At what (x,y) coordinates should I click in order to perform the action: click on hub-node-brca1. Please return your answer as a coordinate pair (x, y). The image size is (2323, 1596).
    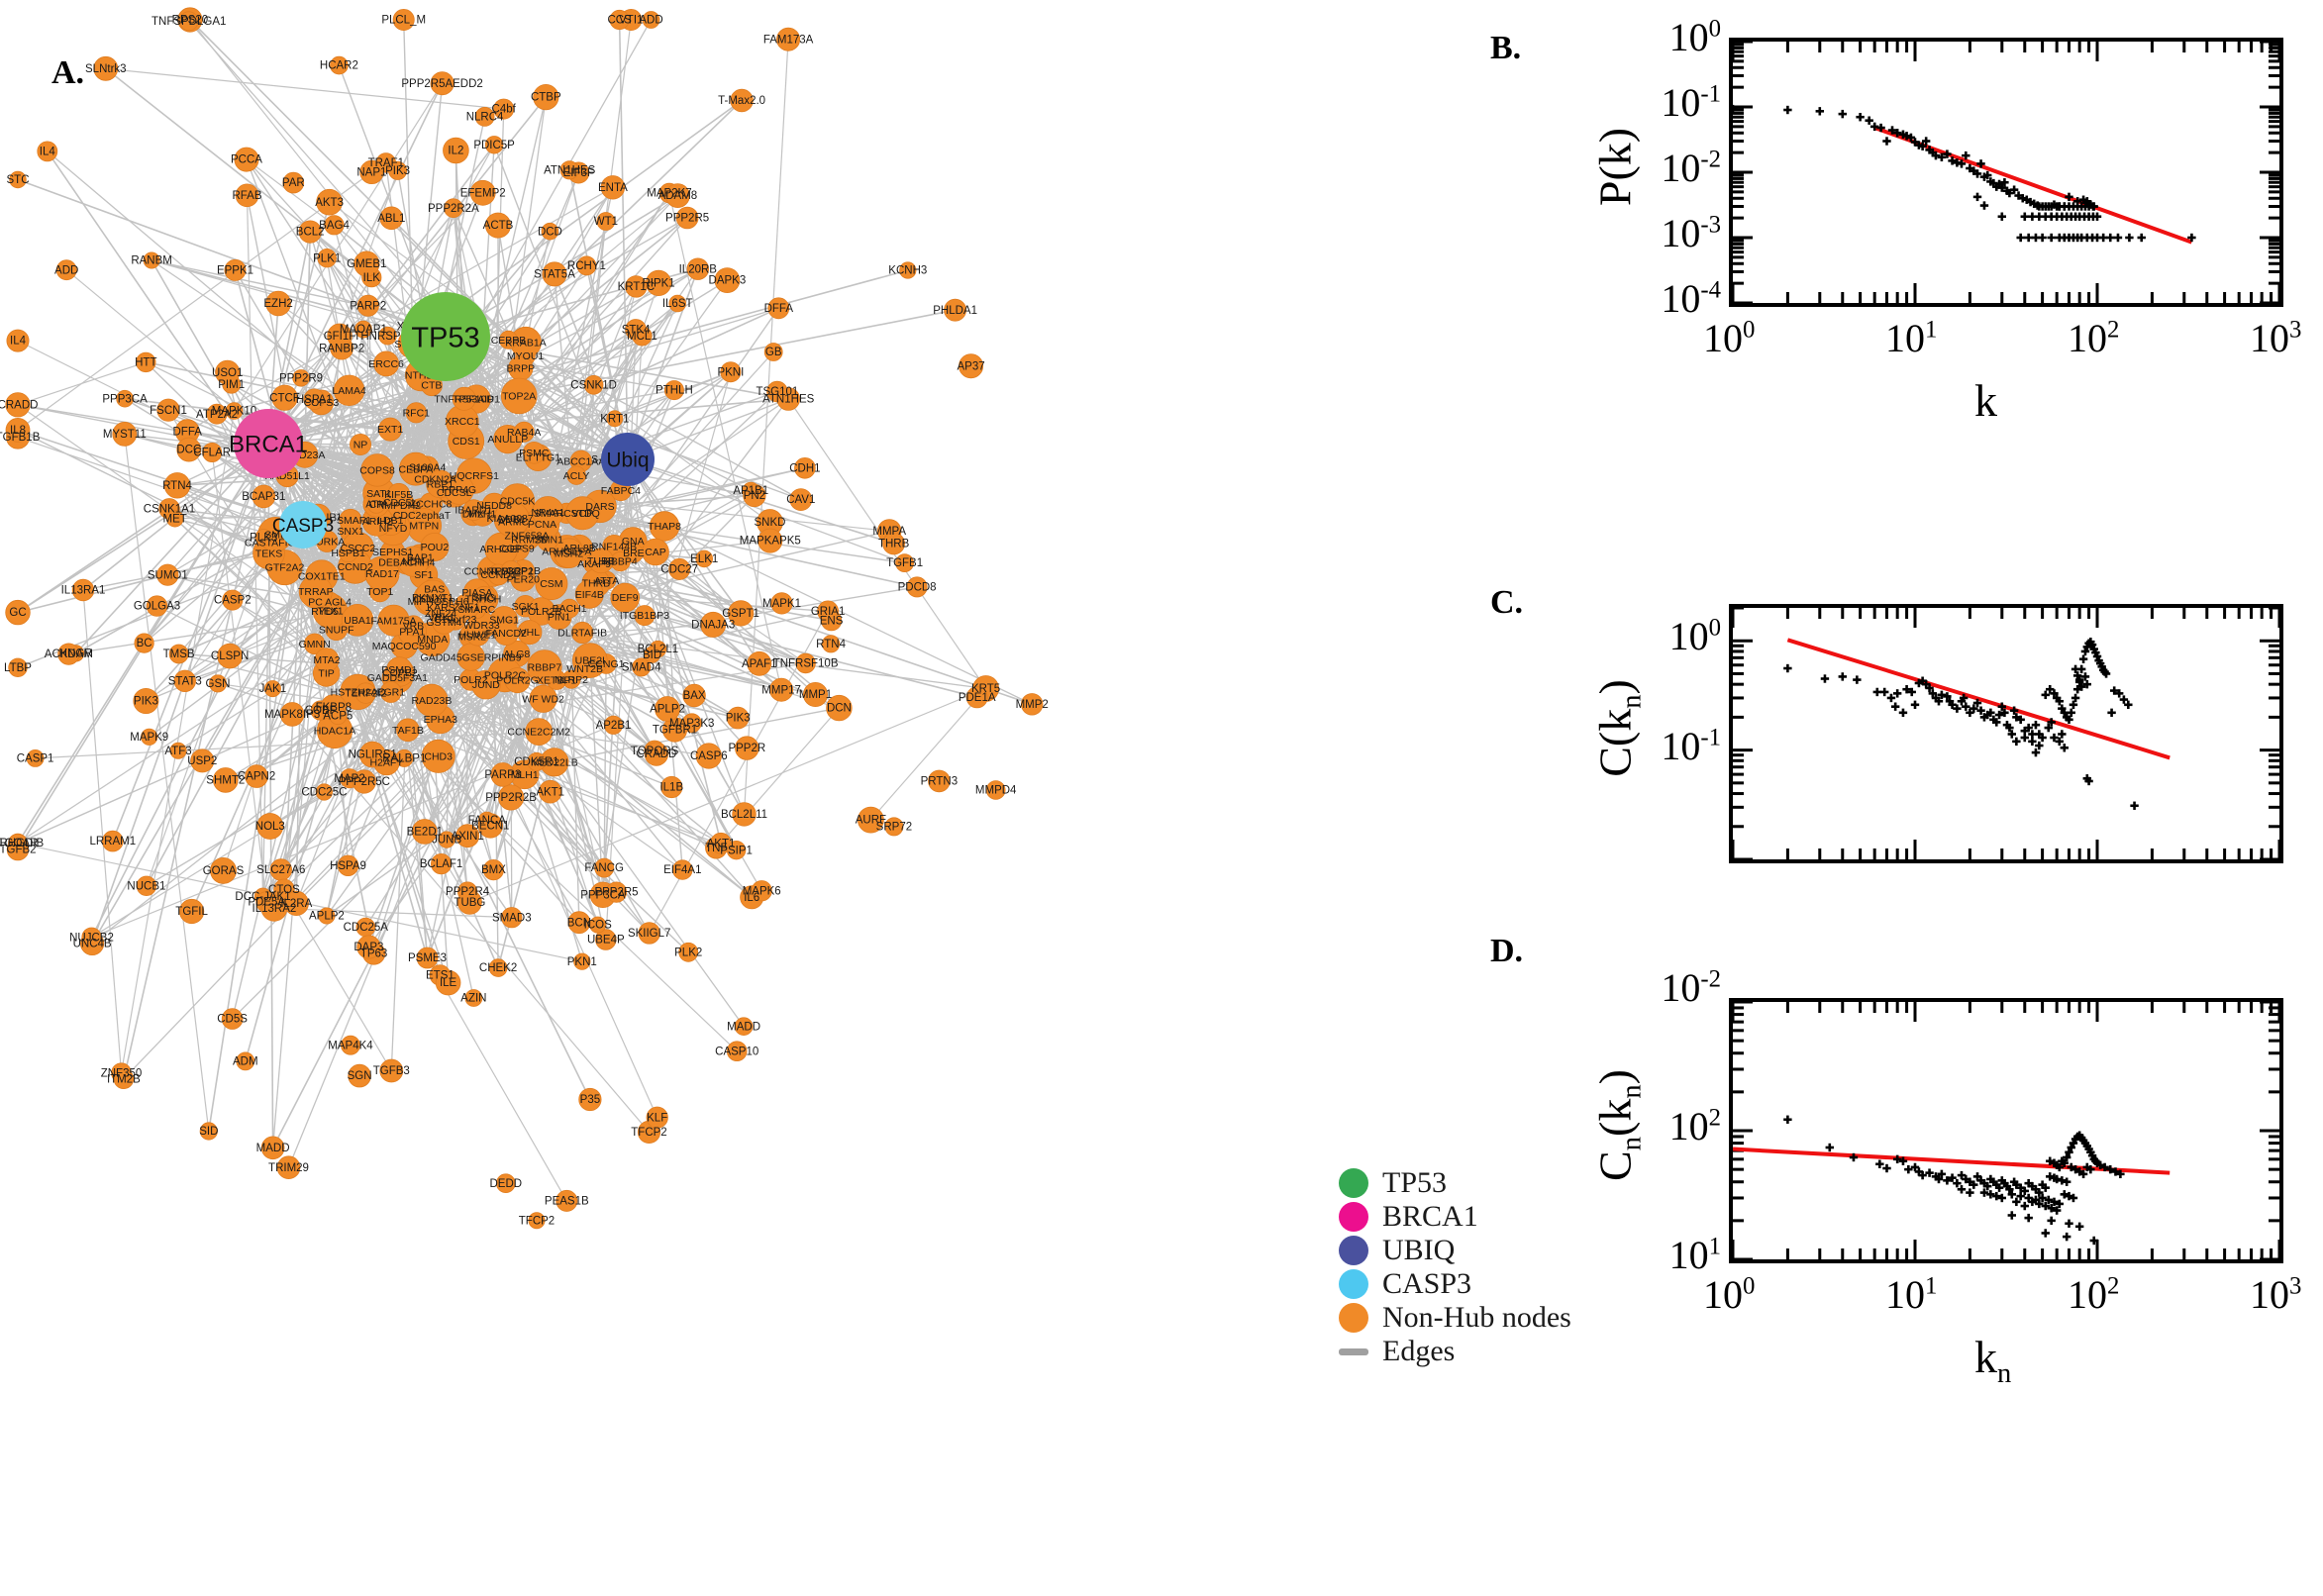
    Looking at the image, I should click on (268, 443).